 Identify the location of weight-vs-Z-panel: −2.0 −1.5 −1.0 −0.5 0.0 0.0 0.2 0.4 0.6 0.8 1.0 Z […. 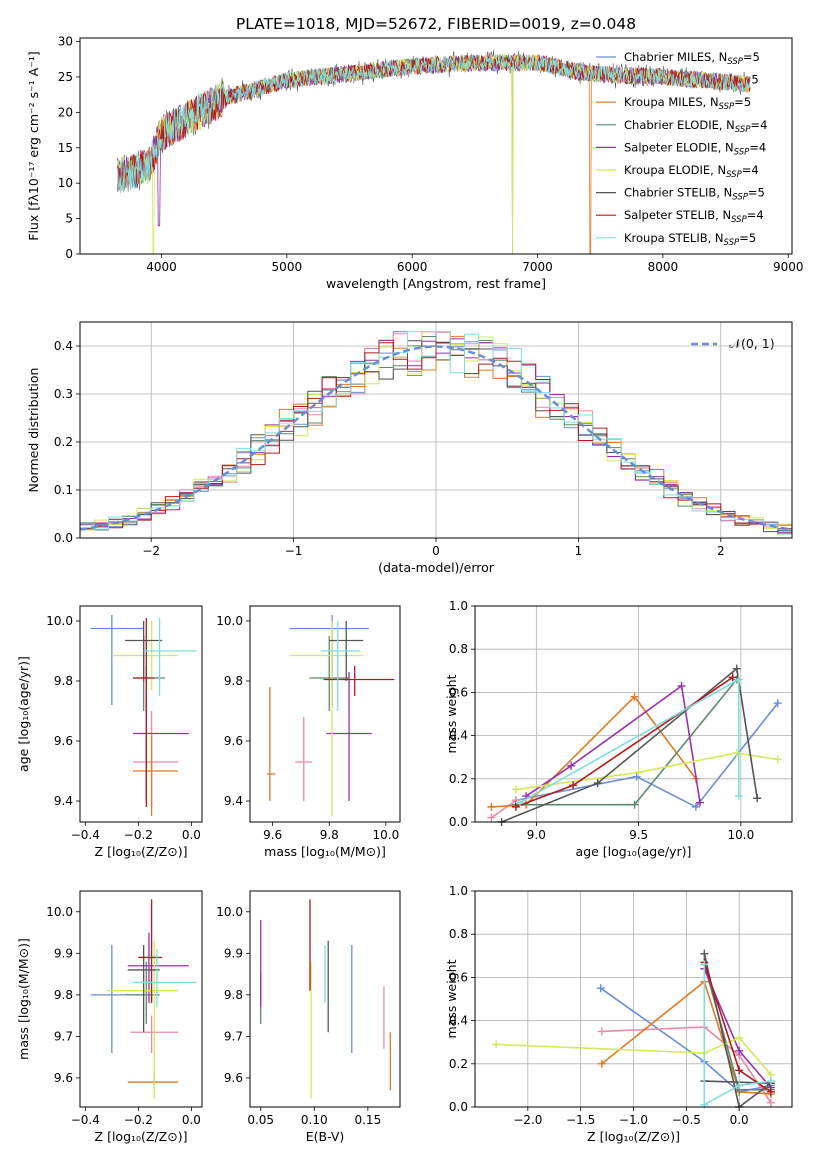
(618, 1014).